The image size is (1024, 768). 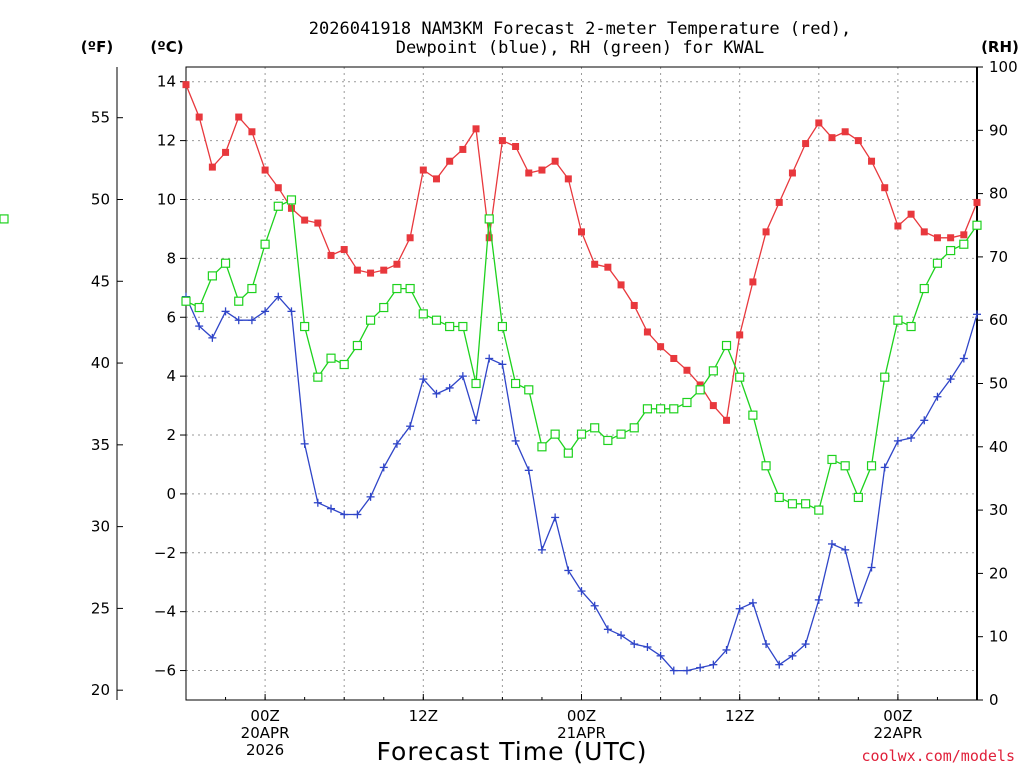 What do you see at coordinates (580, 48) in the screenshot?
I see `chart-title-line2: Dewpoint (blue), RH (green) for KWAL` at bounding box center [580, 48].